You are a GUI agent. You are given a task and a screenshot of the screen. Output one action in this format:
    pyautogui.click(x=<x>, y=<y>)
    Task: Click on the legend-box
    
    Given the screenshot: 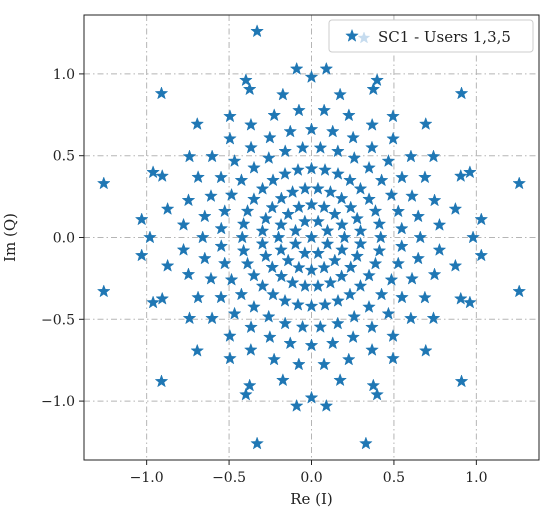 What is the action you would take?
    pyautogui.click(x=431, y=36)
    